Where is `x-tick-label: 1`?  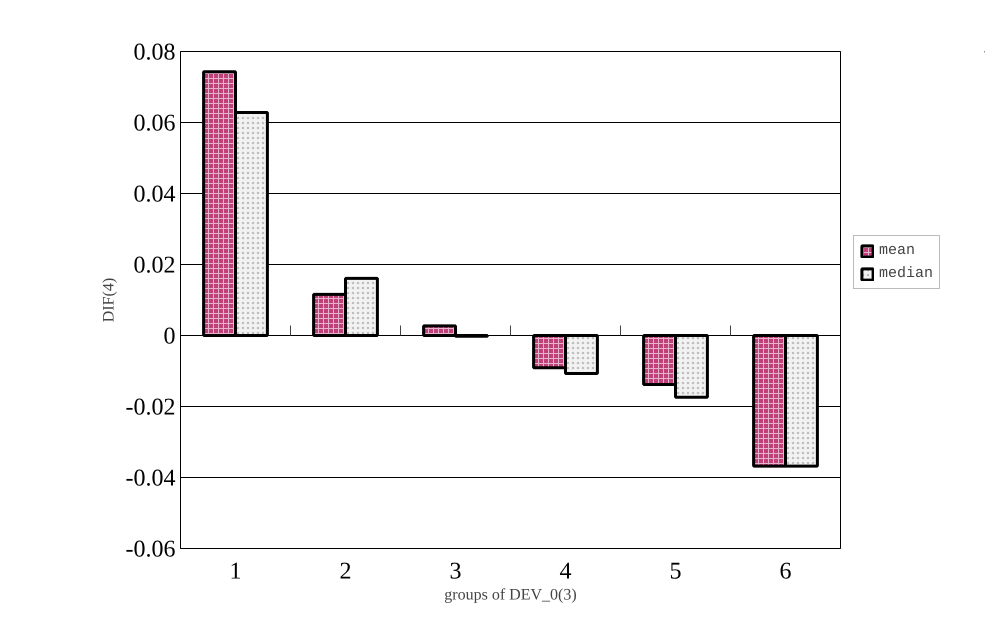
x-tick-label: 1 is located at coordinates (236, 571).